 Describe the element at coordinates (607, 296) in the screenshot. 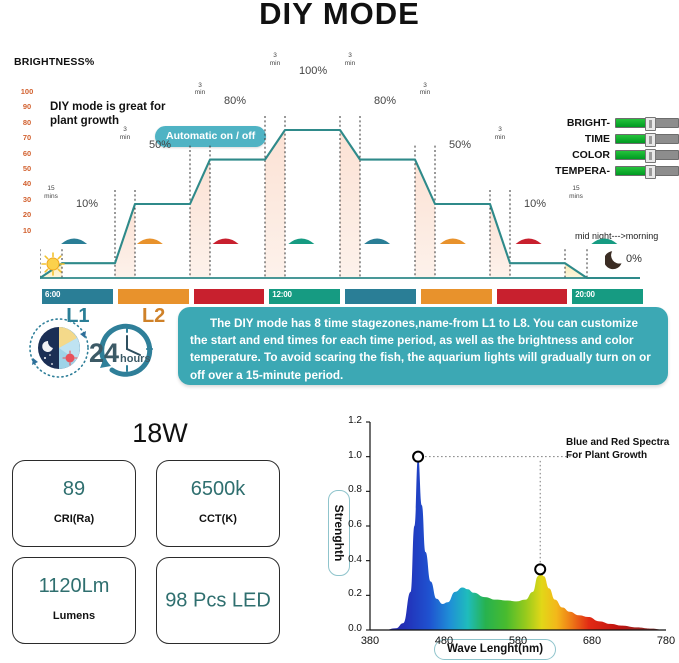

I see `time-stage-segment-l8: 20:00` at that location.